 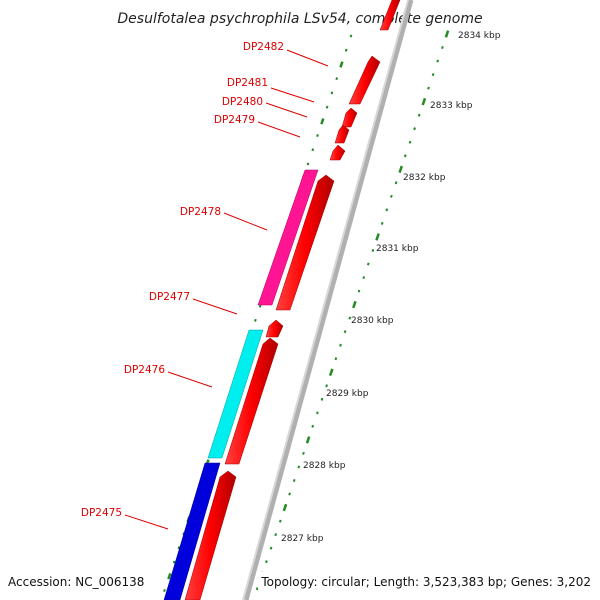 I want to click on gene-label: DP2475, so click(x=101, y=513).